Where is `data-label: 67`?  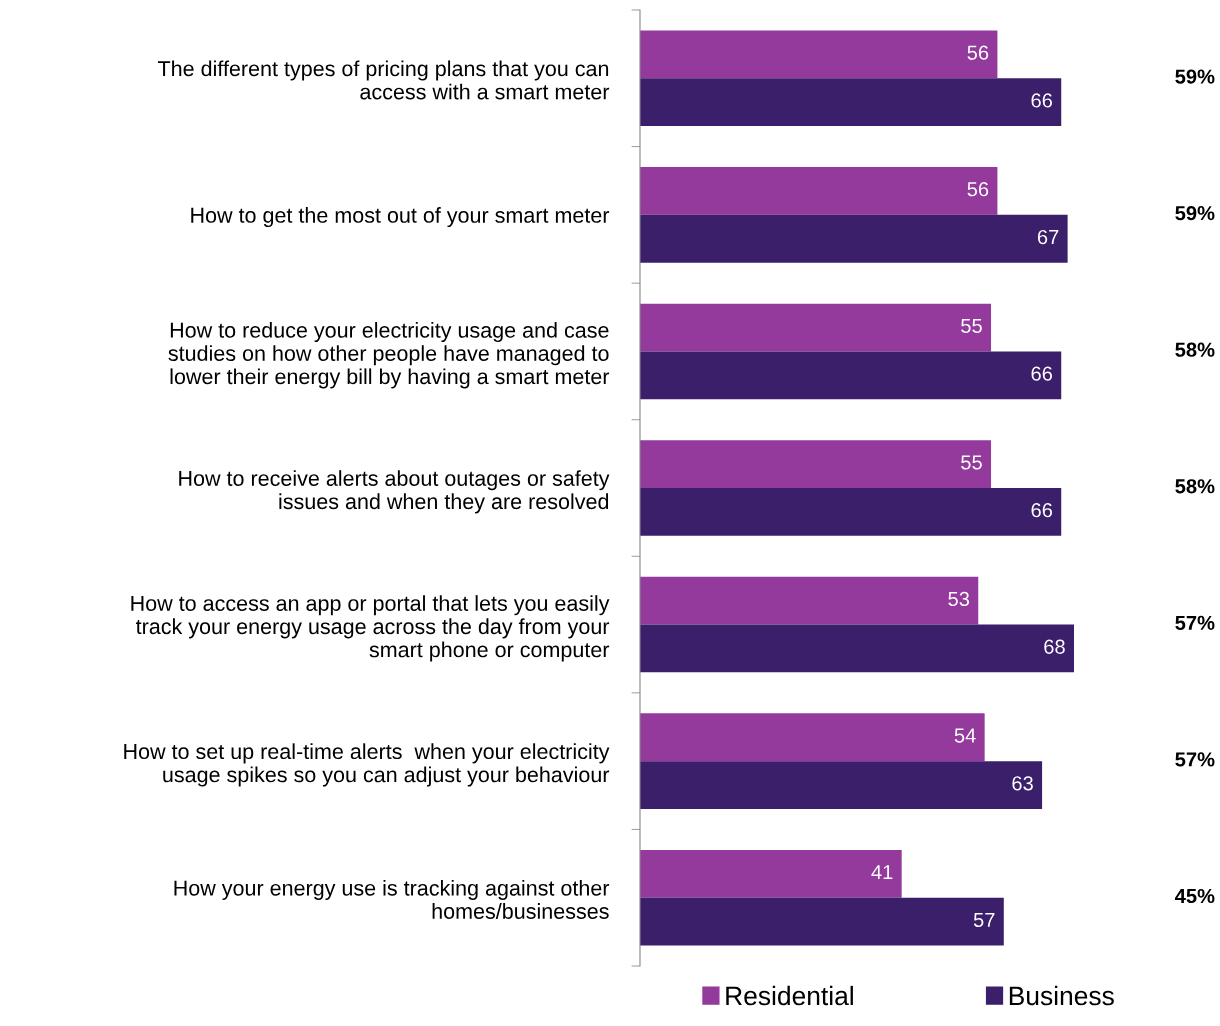 data-label: 67 is located at coordinates (1048, 237).